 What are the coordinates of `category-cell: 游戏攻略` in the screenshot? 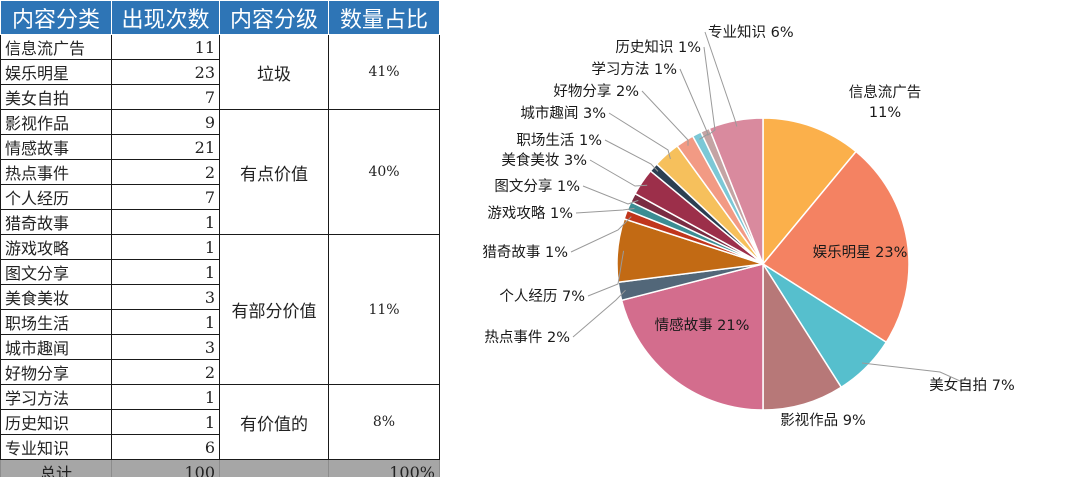 It's located at (56, 247).